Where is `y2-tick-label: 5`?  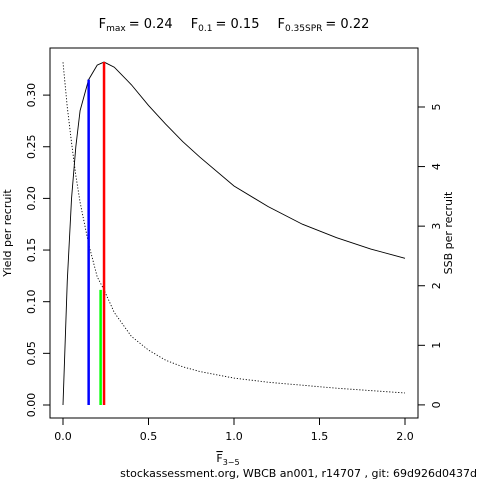
y2-tick-label: 5 is located at coordinates (436, 106).